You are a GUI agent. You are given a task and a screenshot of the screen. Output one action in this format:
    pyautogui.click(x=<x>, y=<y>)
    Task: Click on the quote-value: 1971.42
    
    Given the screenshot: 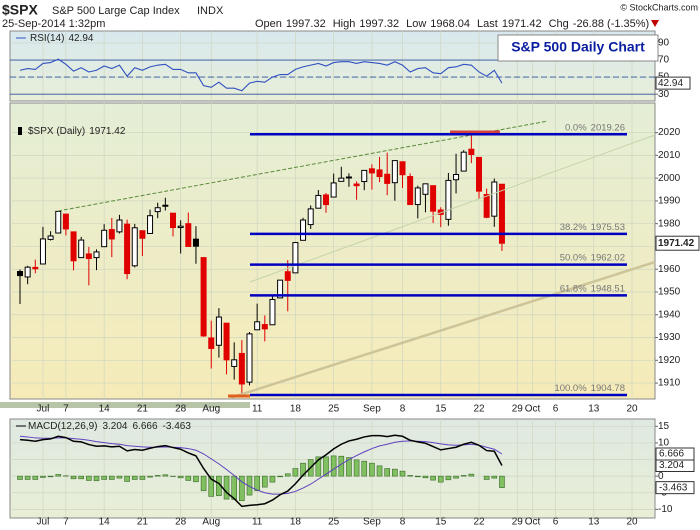 What is the action you would take?
    pyautogui.click(x=522, y=24)
    